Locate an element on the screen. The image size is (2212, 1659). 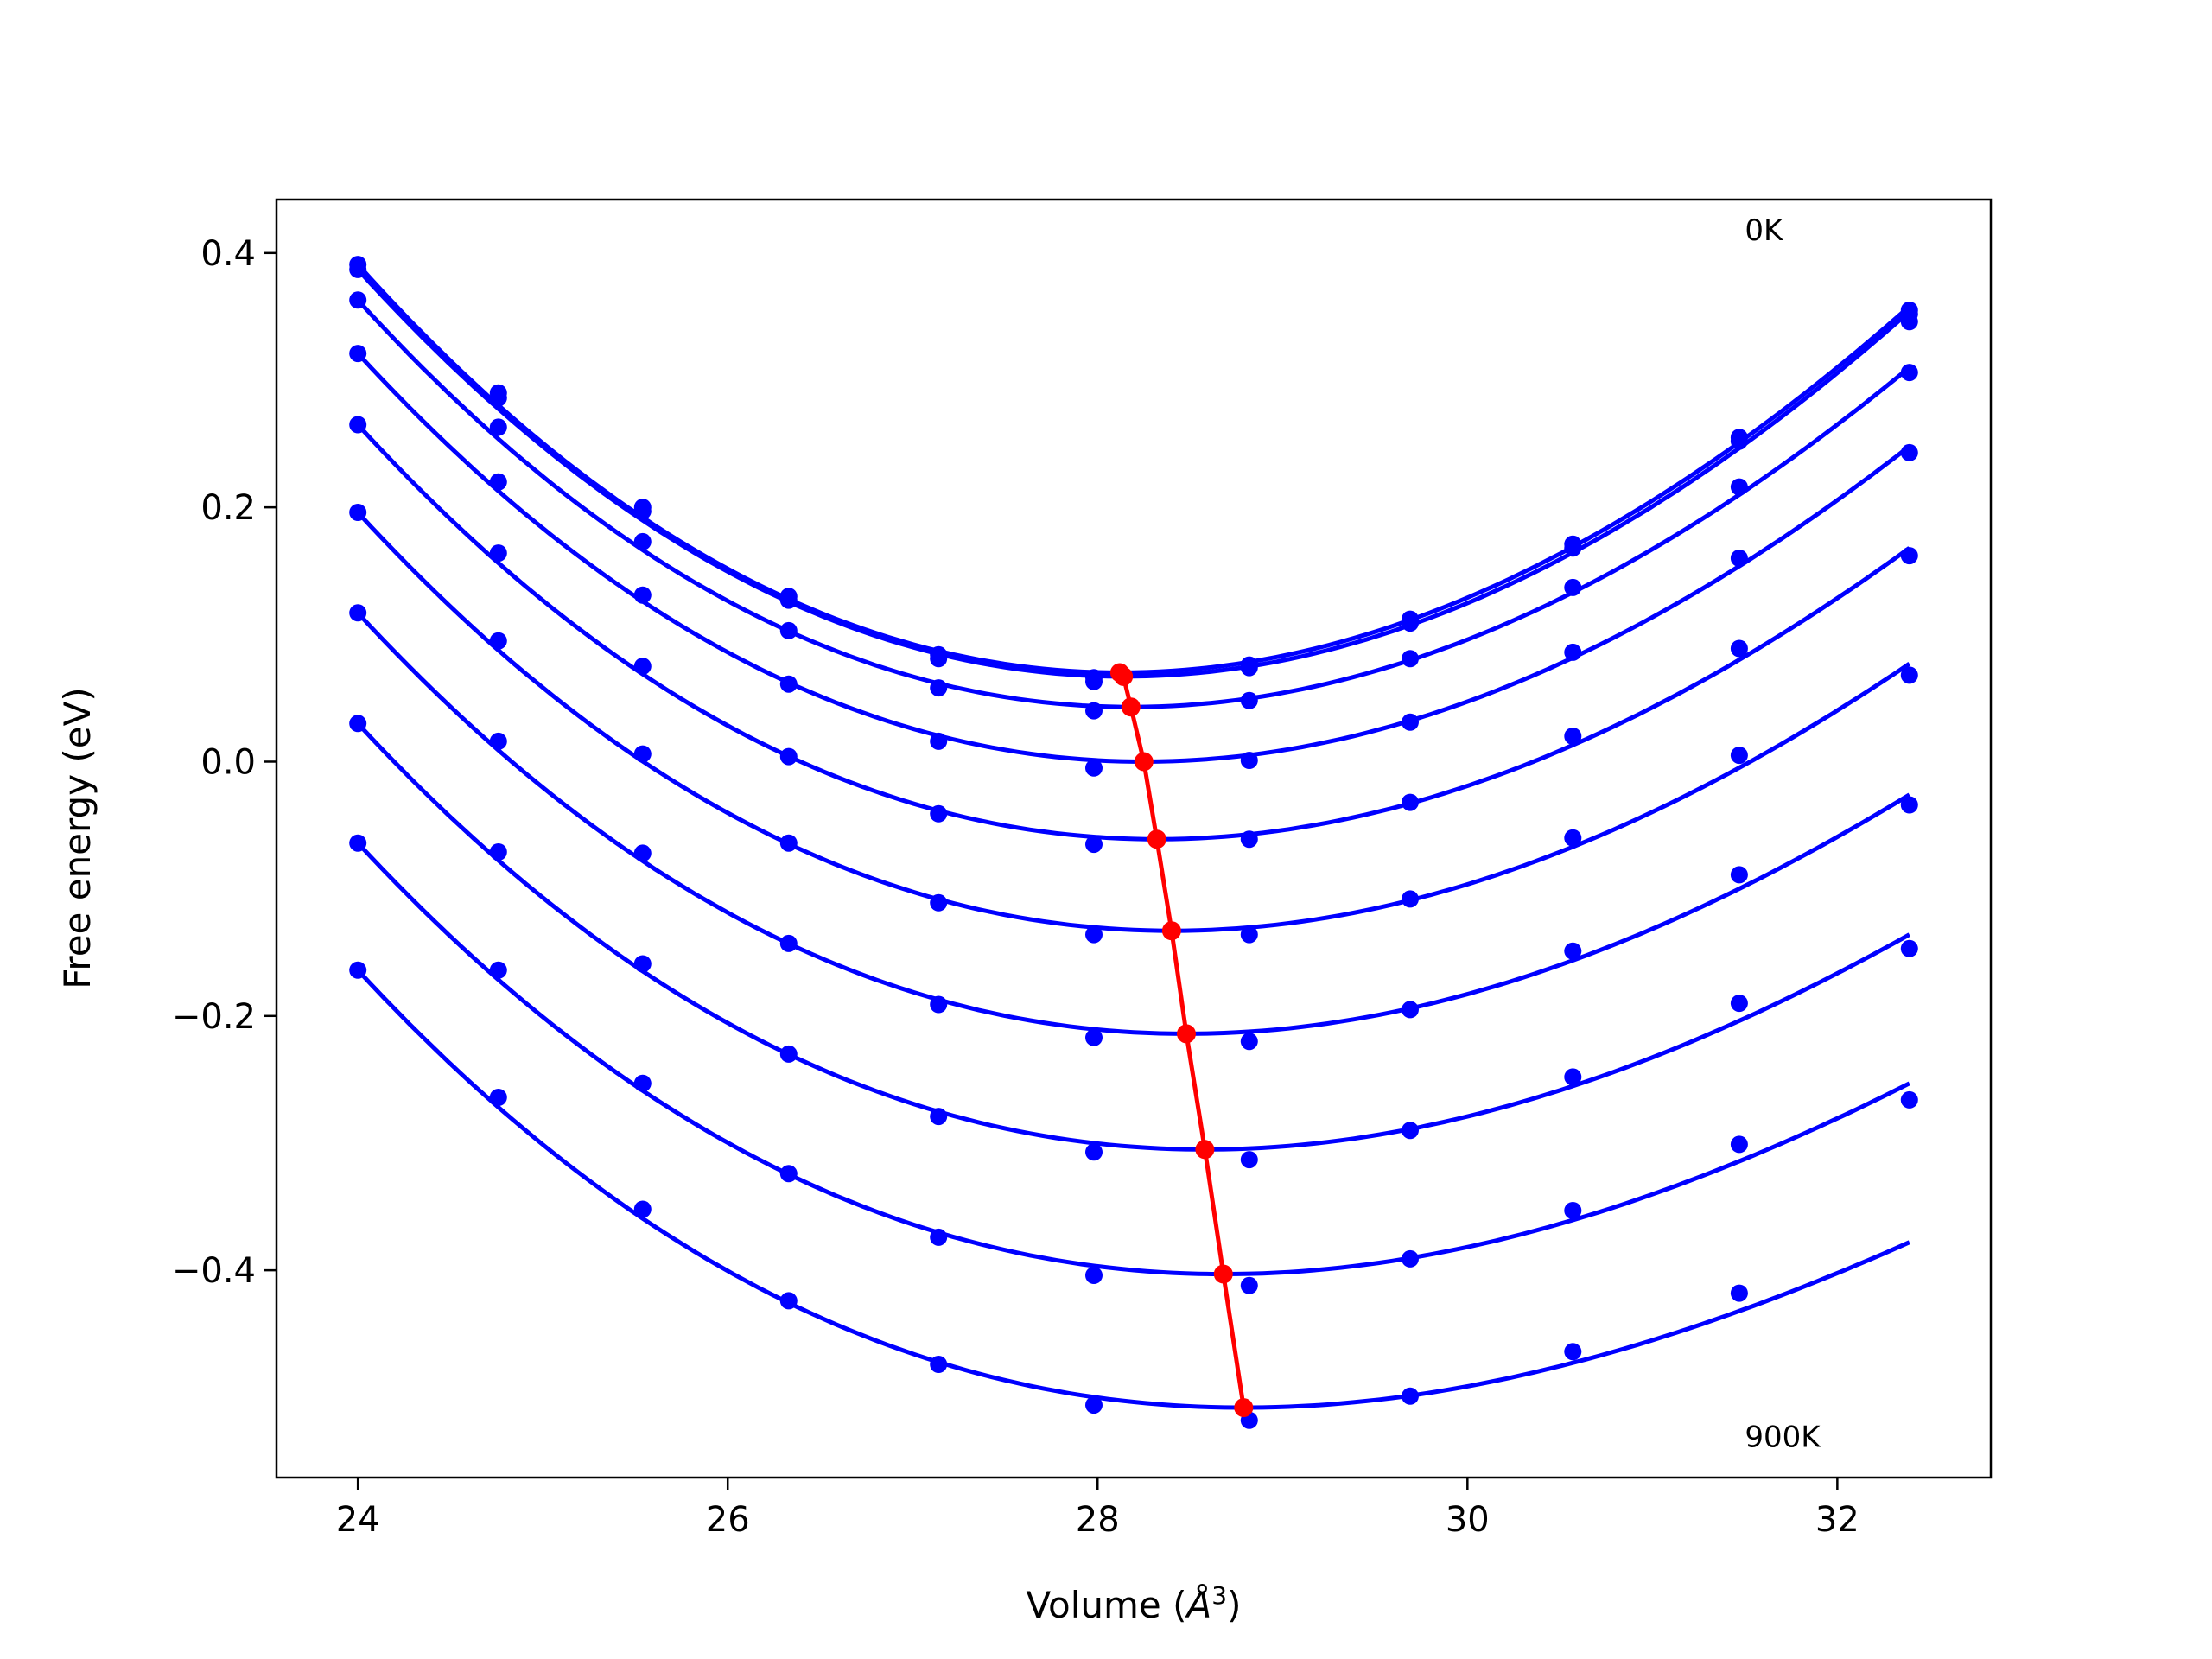
x-tick-label: 30 is located at coordinates (1468, 1520).